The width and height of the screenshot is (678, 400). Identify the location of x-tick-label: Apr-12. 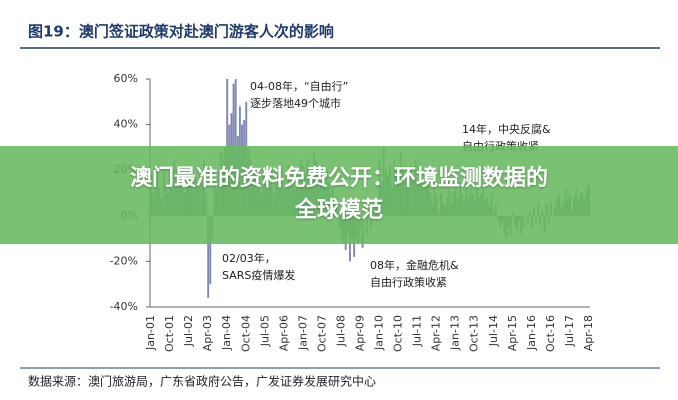
(436, 333).